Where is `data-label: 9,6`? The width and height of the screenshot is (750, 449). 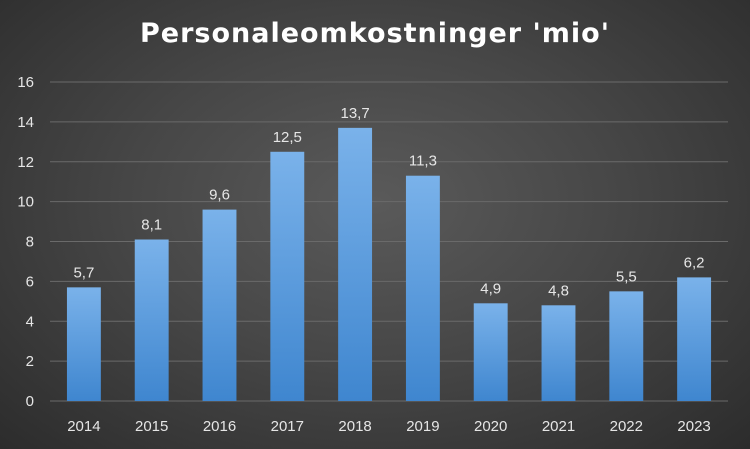 data-label: 9,6 is located at coordinates (219, 195).